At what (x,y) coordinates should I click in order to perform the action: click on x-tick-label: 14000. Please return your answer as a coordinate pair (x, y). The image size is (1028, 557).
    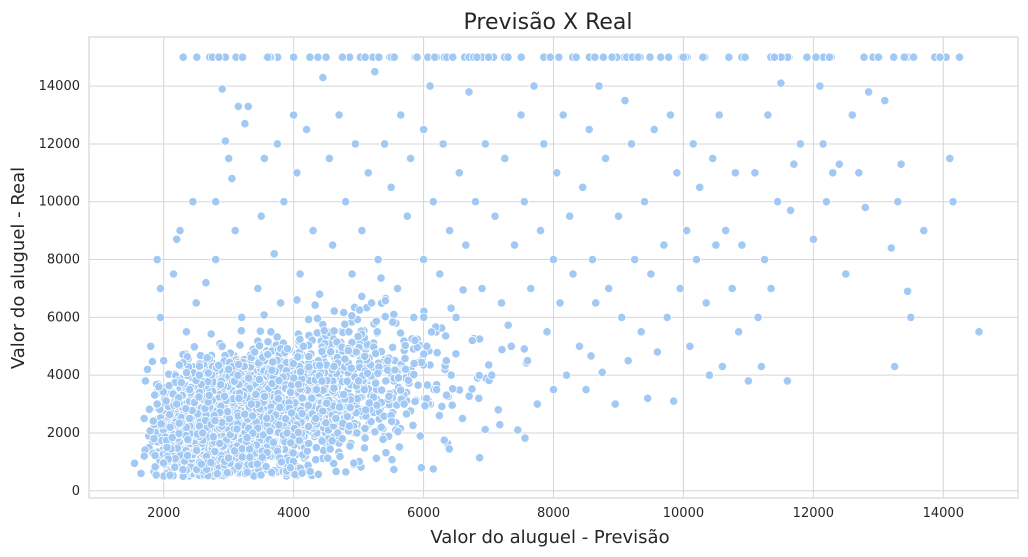
    Looking at the image, I should click on (943, 513).